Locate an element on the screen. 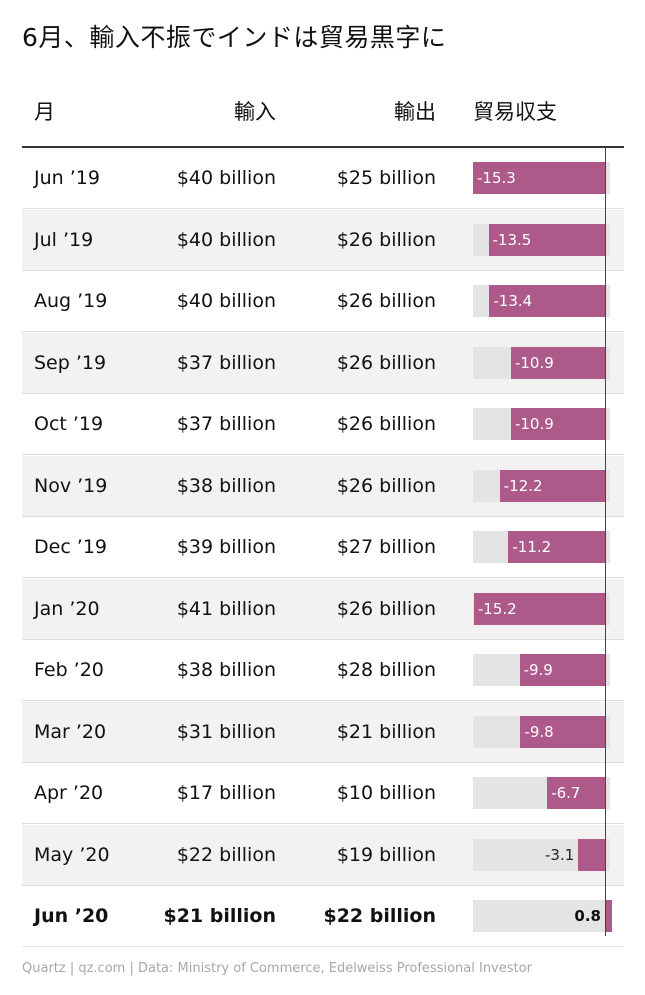  month-cell: Jun ’19 is located at coordinates (67, 178).